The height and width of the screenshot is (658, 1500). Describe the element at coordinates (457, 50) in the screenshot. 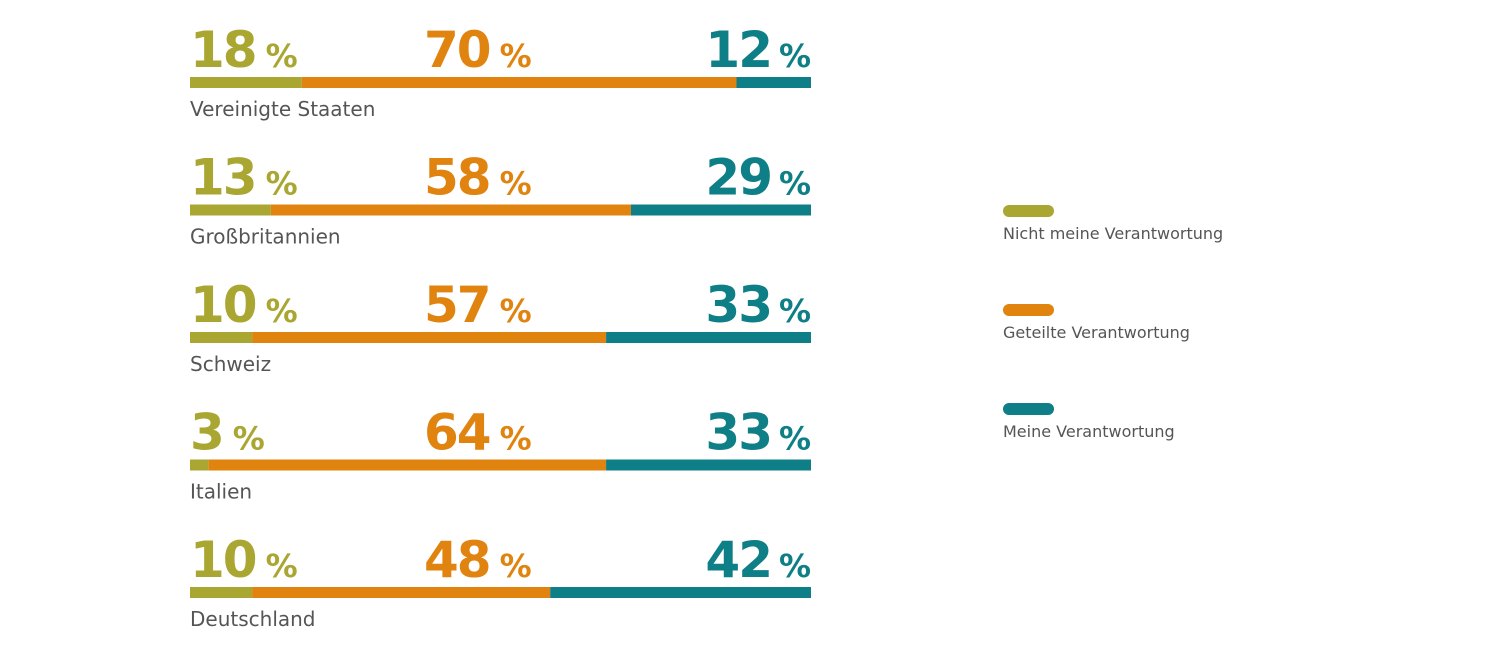

I see `value-label: 70` at that location.